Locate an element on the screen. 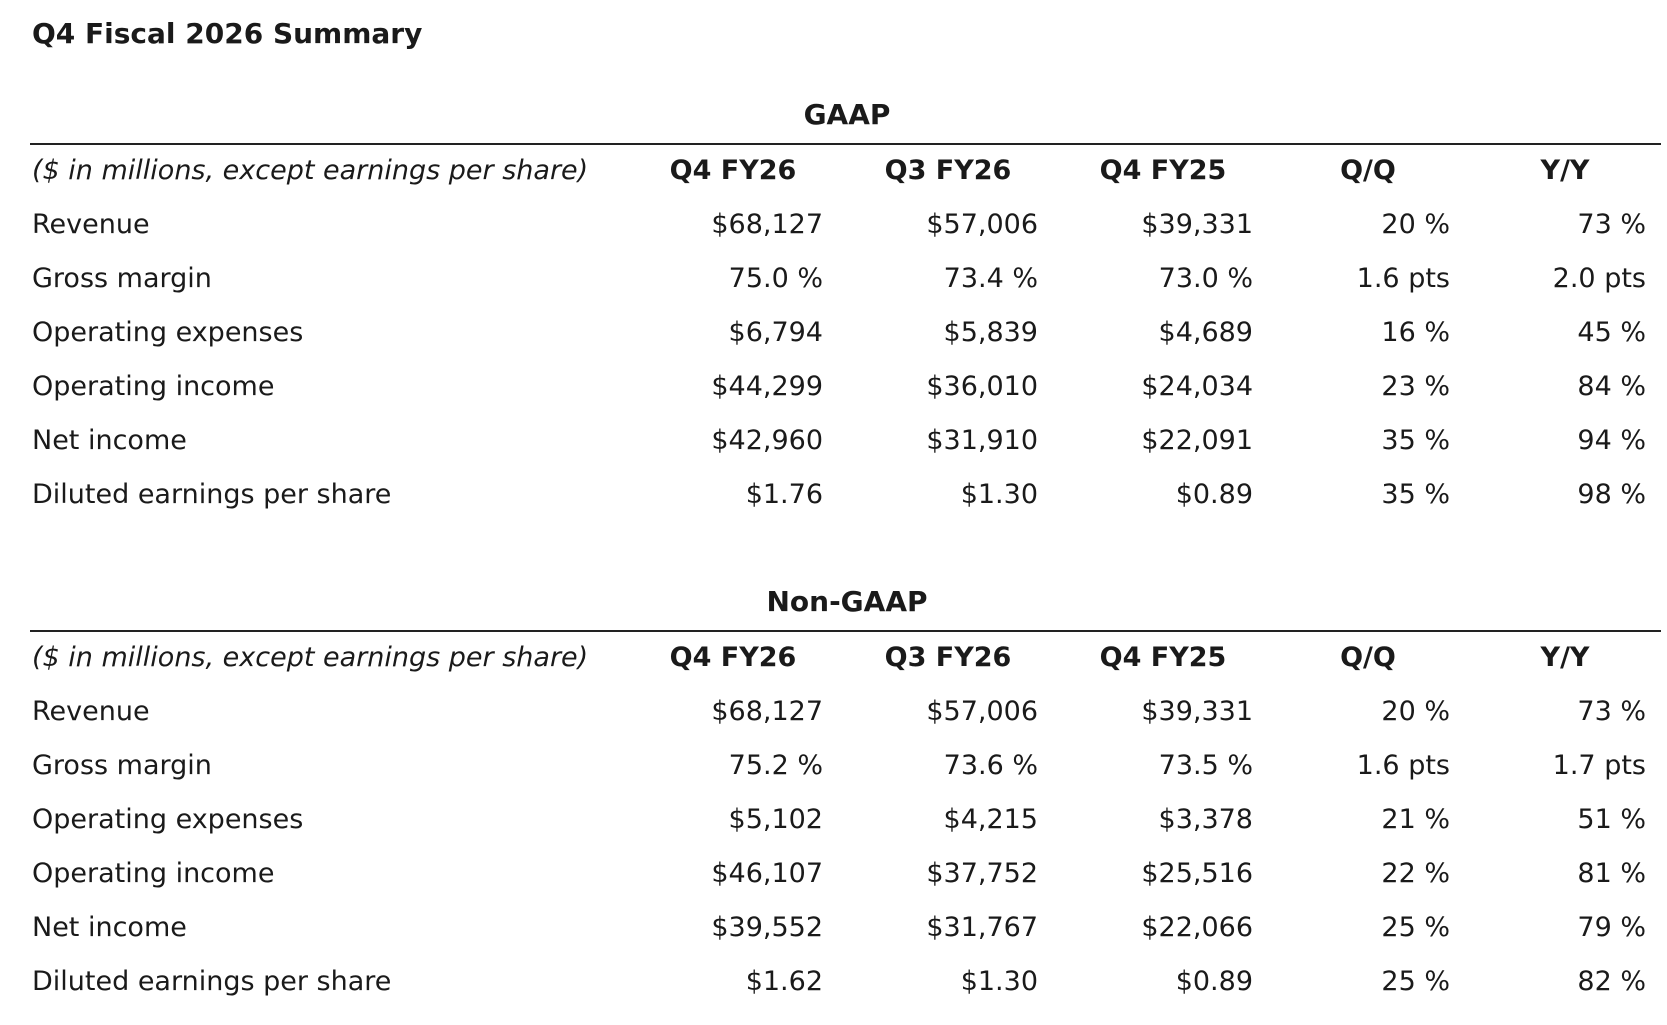  cell-value: $42,960 is located at coordinates (767, 440).